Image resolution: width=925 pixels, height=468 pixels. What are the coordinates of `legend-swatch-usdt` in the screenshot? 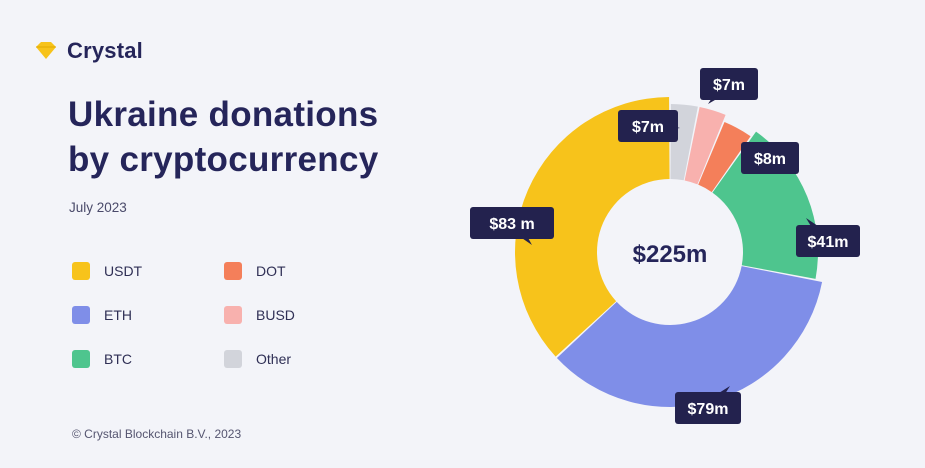 It's located at (81, 271).